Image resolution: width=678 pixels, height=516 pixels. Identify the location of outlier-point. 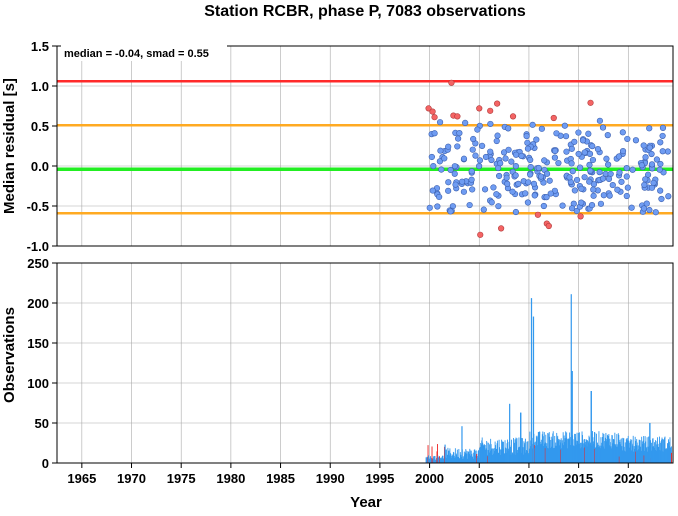
(451, 82).